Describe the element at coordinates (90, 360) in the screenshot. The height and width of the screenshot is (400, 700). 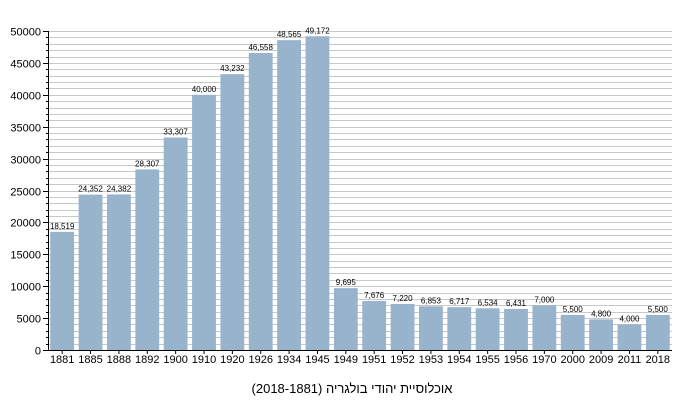
I see `x-tick-label-1885: 1885` at that location.